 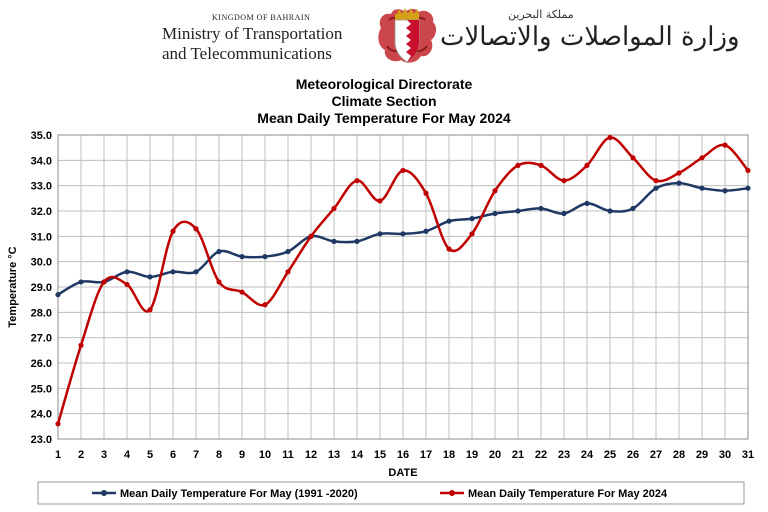 What do you see at coordinates (247, 53) in the screenshot?
I see `ministry-name-line2: and Telecommunications` at bounding box center [247, 53].